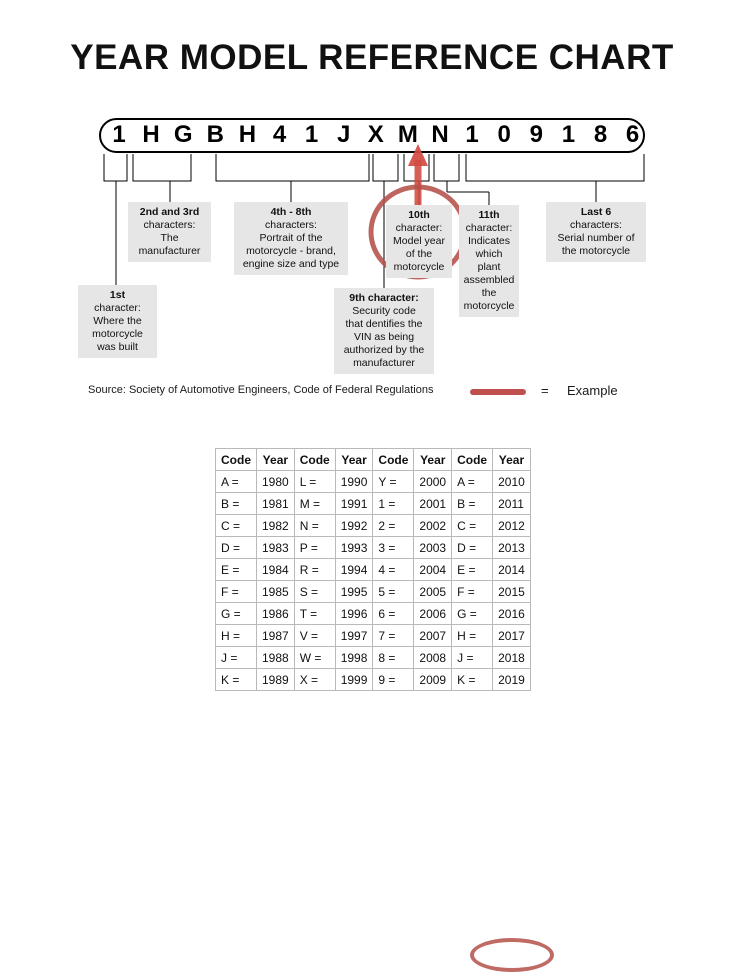 The image size is (744, 972). What do you see at coordinates (151, 134) in the screenshot?
I see `vin-char-2: H` at bounding box center [151, 134].